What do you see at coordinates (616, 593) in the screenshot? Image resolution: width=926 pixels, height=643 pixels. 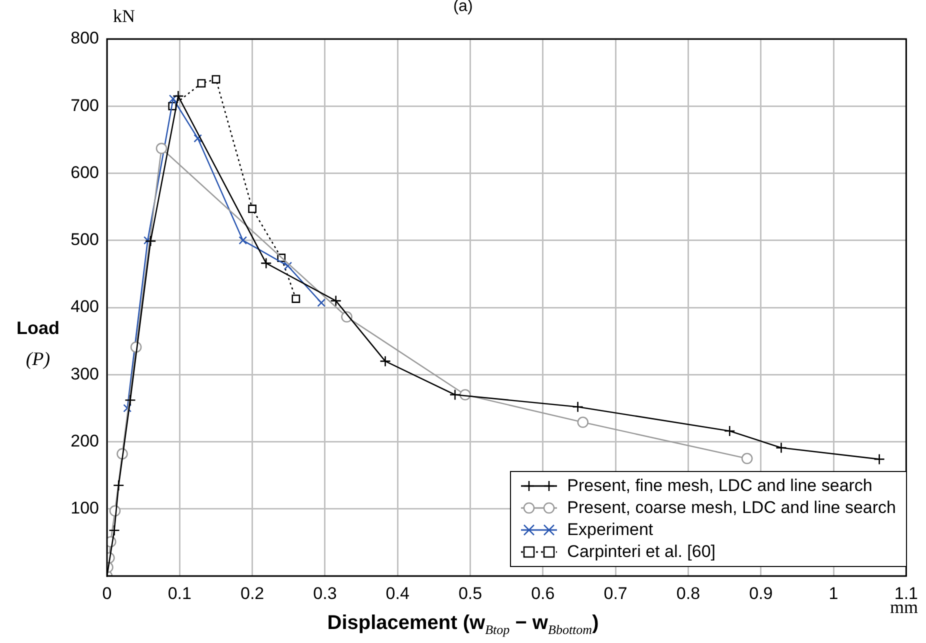 I see `x-tick-label: 0.7` at bounding box center [616, 593].